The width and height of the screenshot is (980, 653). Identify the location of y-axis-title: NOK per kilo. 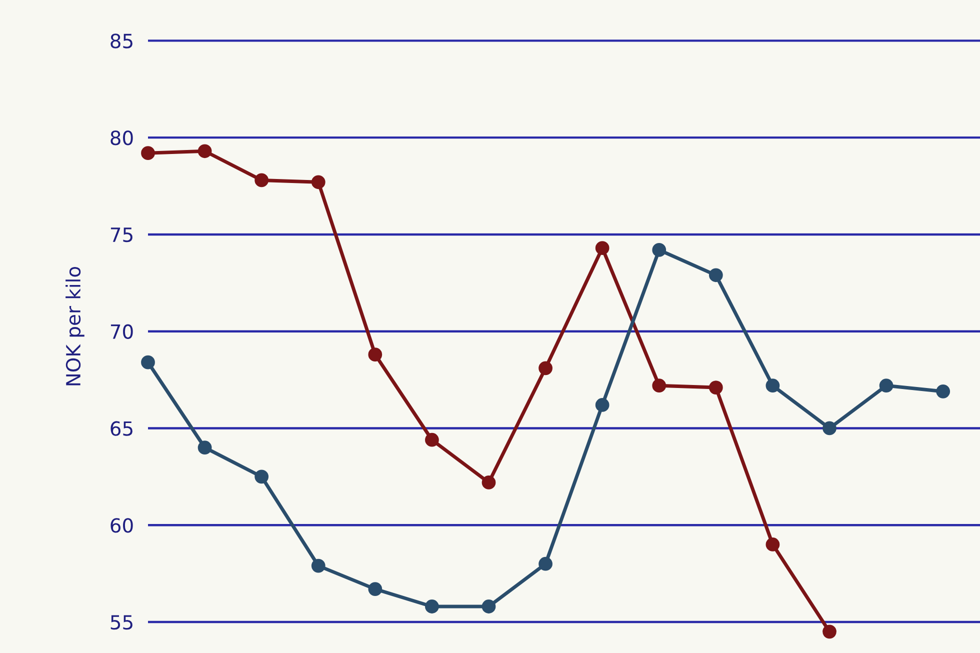
(75, 326).